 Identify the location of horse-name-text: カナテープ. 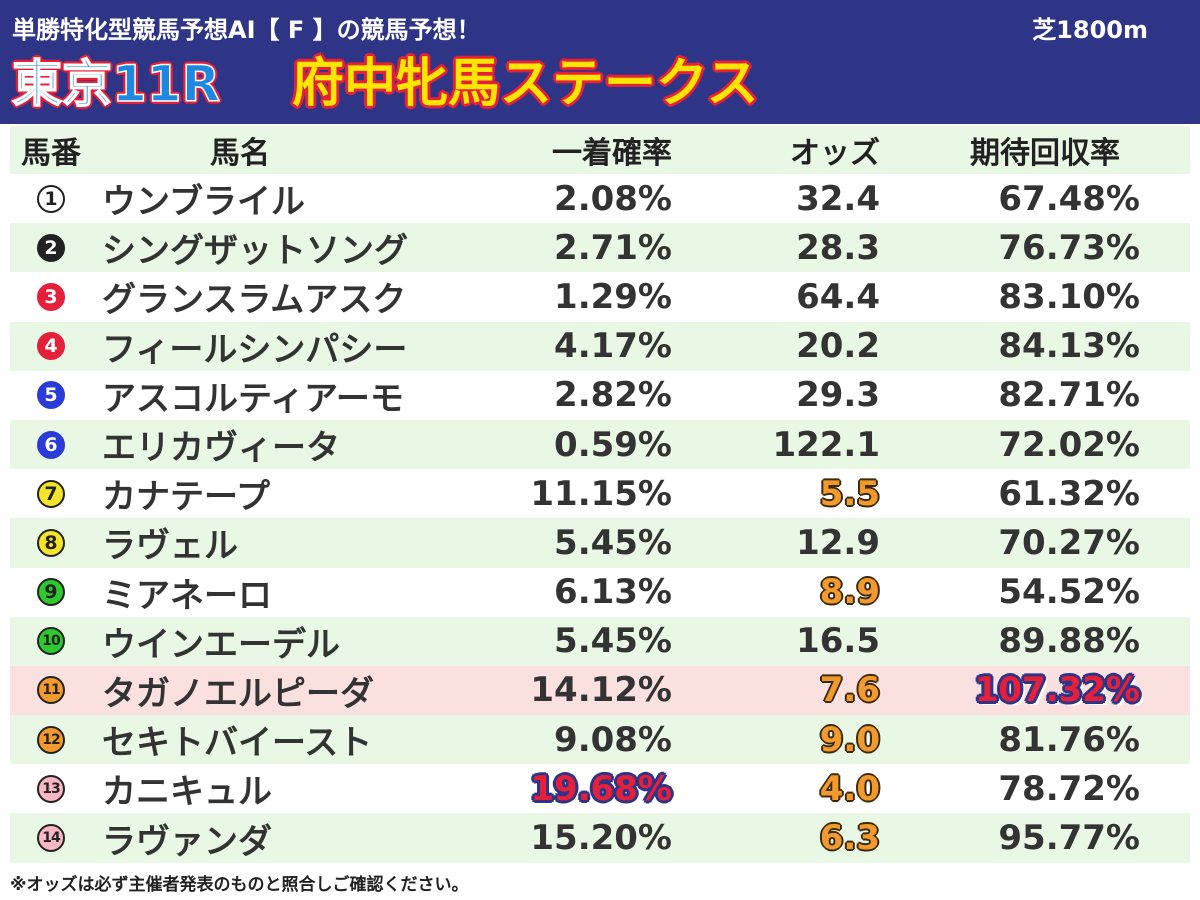
(186, 497).